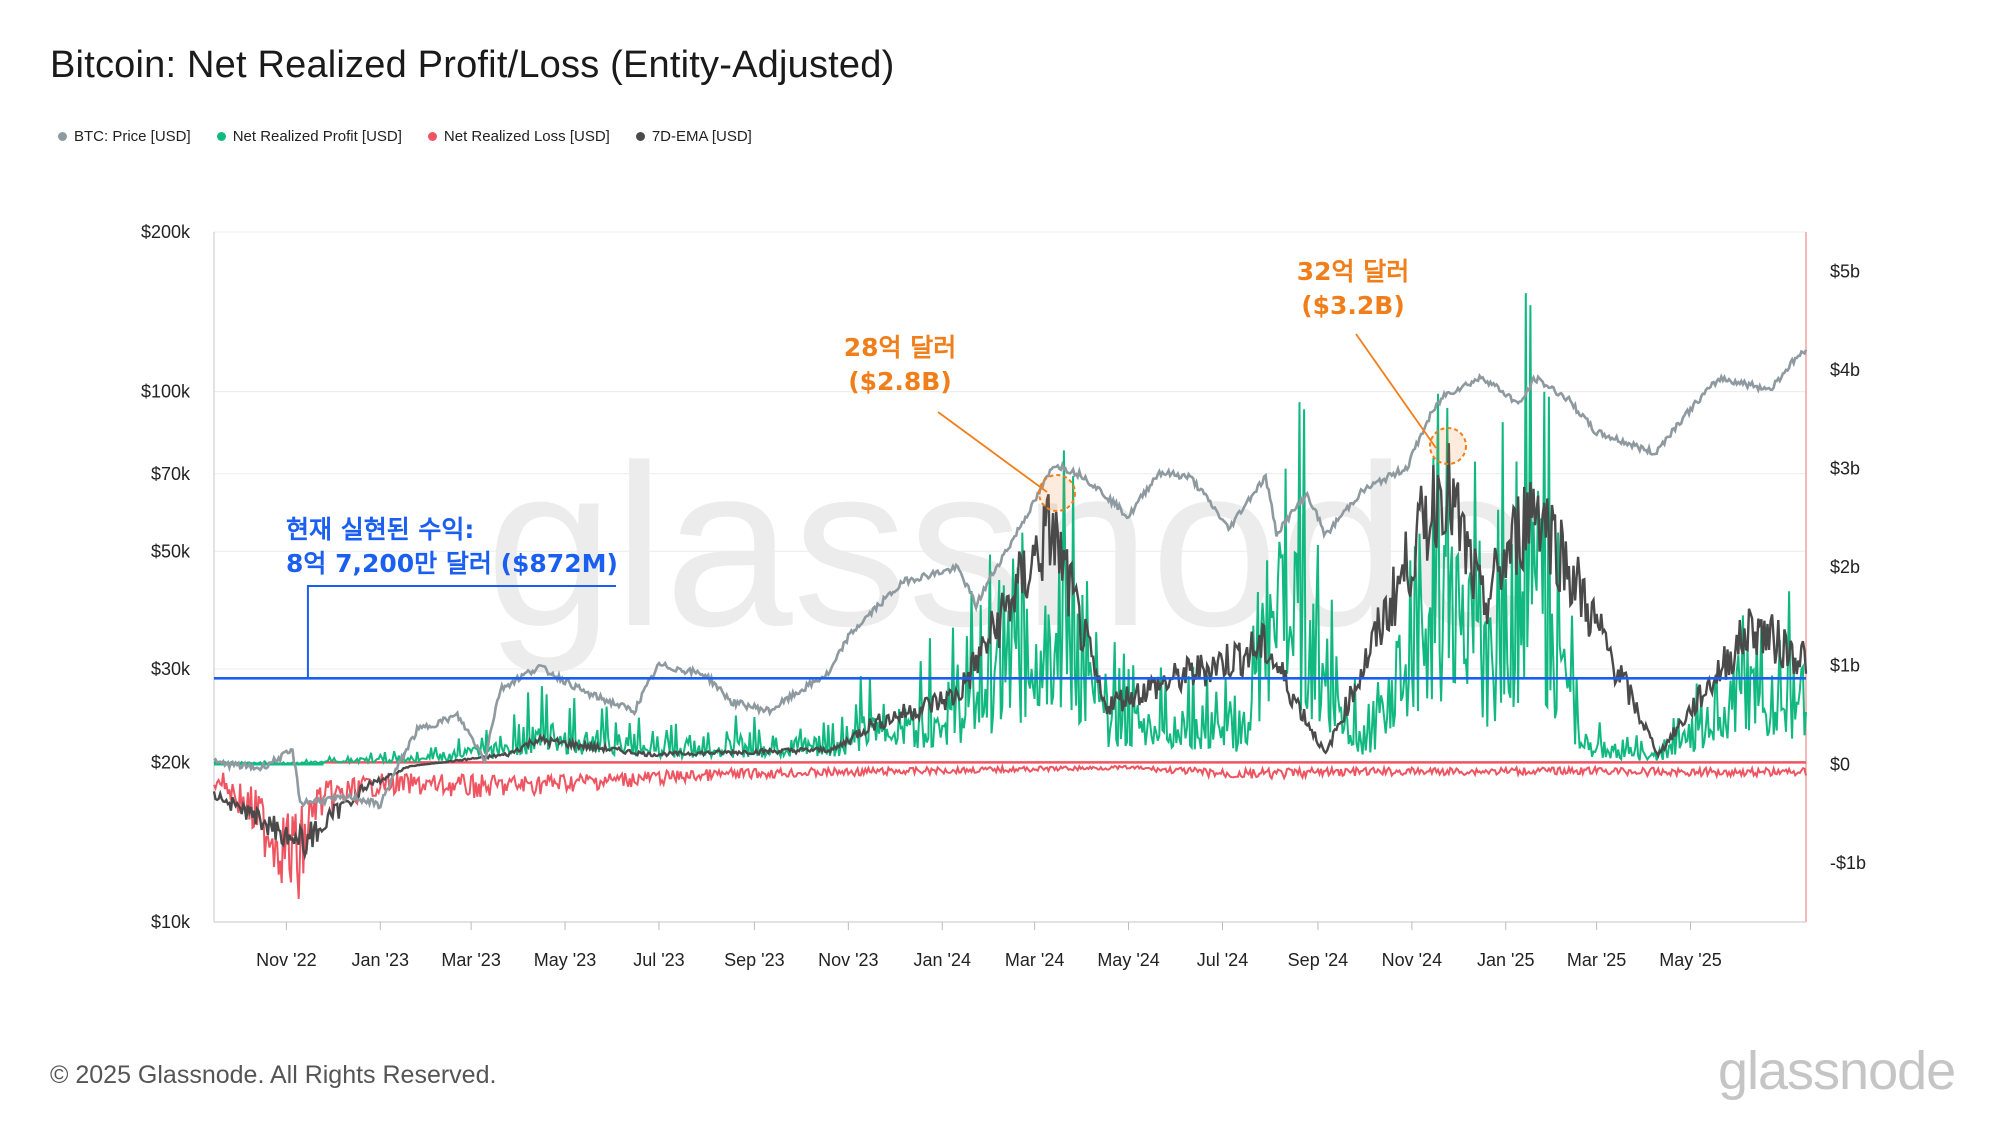 The image size is (2000, 1125). Describe the element at coordinates (380, 529) in the screenshot. I see `annotation-current-label: 현재 실현된 수익:` at that location.